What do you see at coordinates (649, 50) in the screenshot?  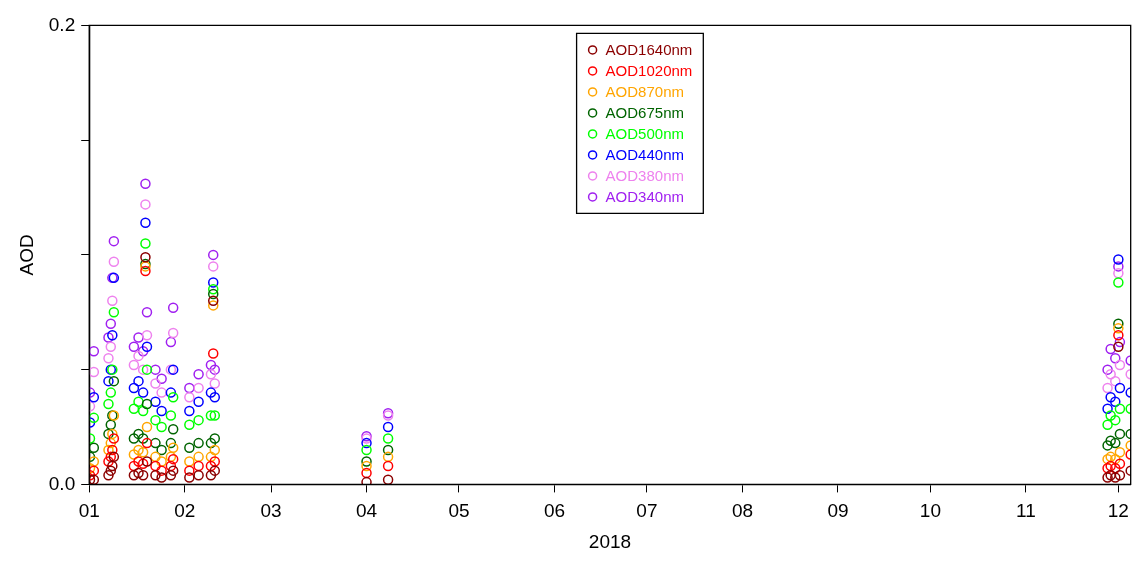 I see `legend-label: AOD1640nm` at bounding box center [649, 50].